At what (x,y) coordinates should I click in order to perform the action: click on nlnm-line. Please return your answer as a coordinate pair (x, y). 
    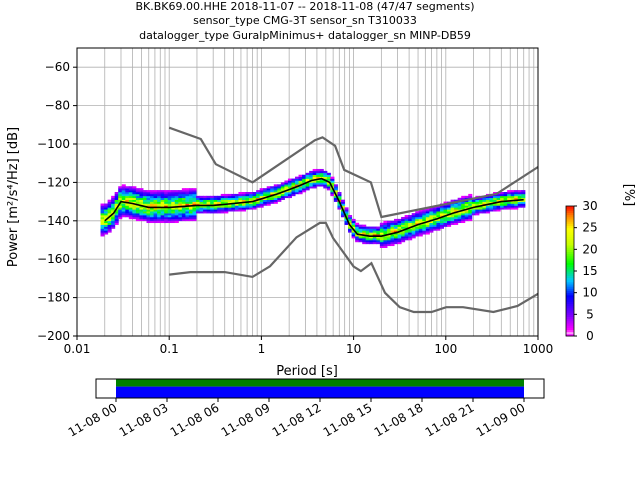
    Looking at the image, I should click on (354, 267).